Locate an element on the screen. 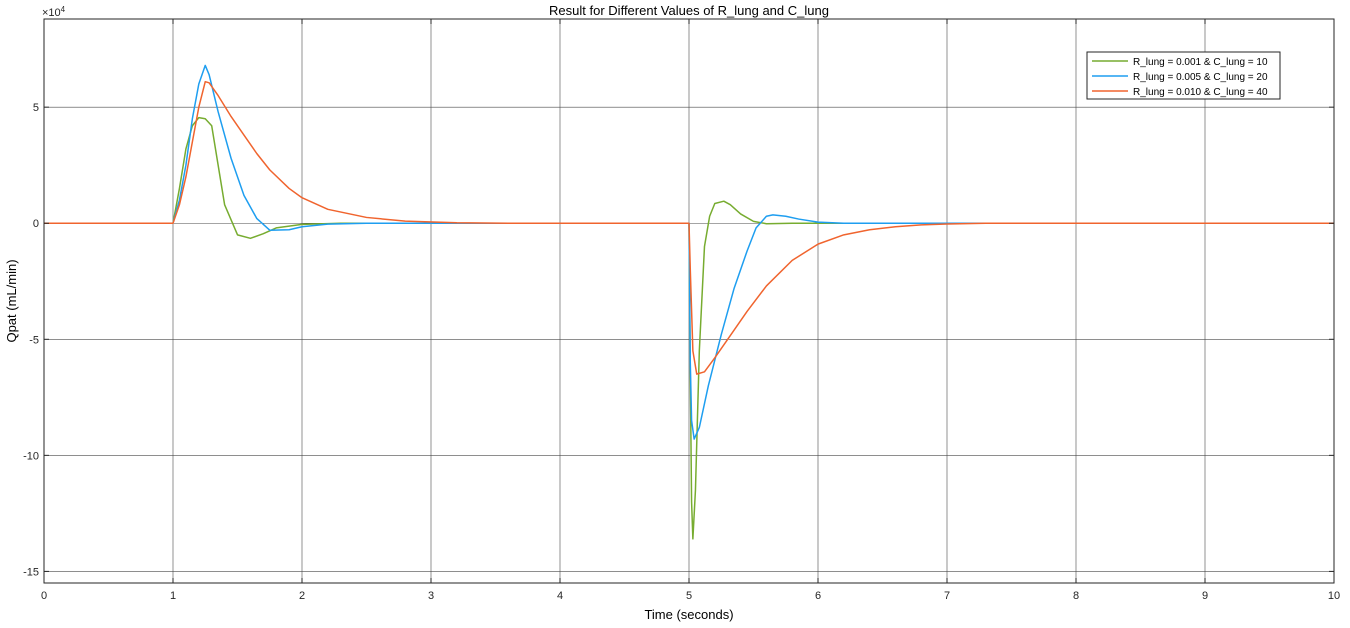  legend-label: R_lung = 0.001 & C_lung = 10 is located at coordinates (1200, 62).